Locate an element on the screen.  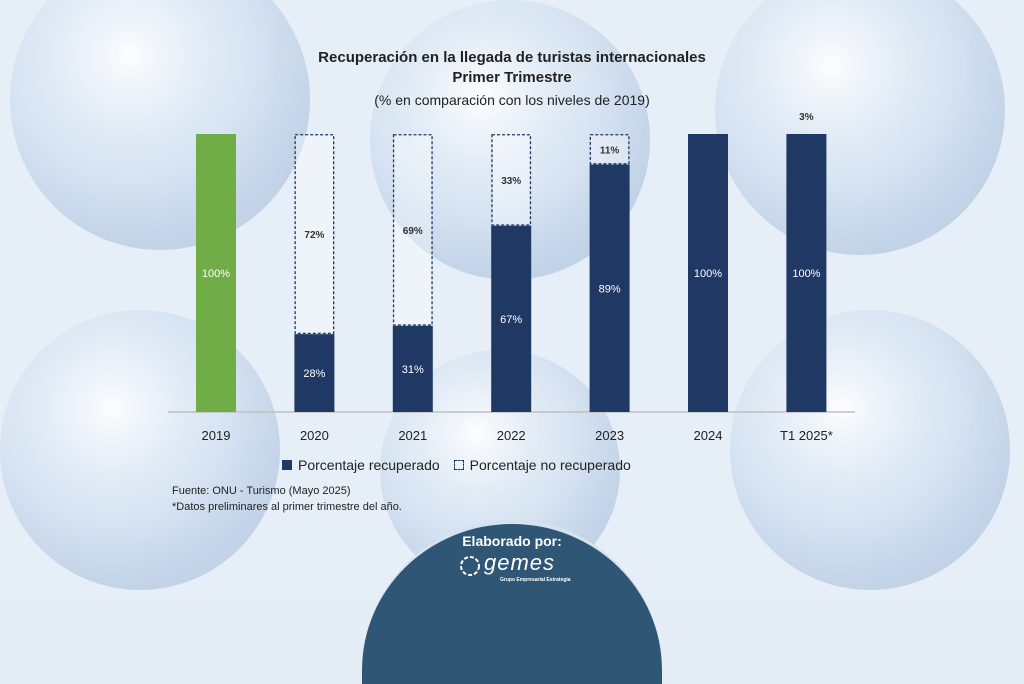
gemes-logo-icon is located at coordinates (470, 566).